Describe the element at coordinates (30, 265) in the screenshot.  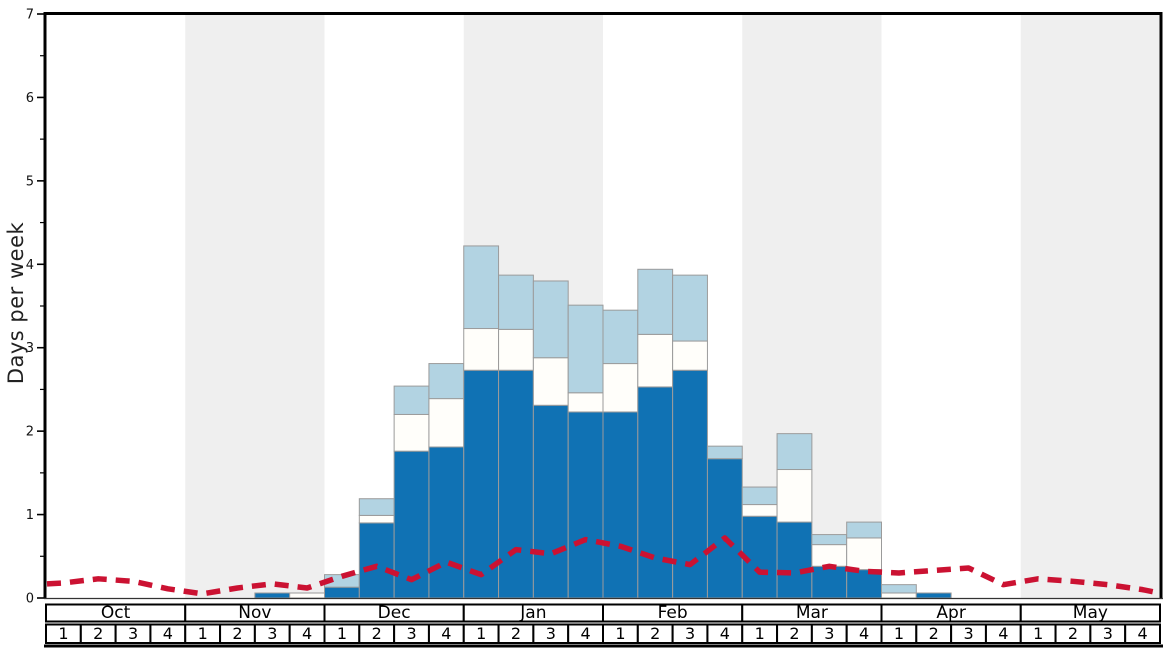
I see `y-tick-label: 4` at that location.